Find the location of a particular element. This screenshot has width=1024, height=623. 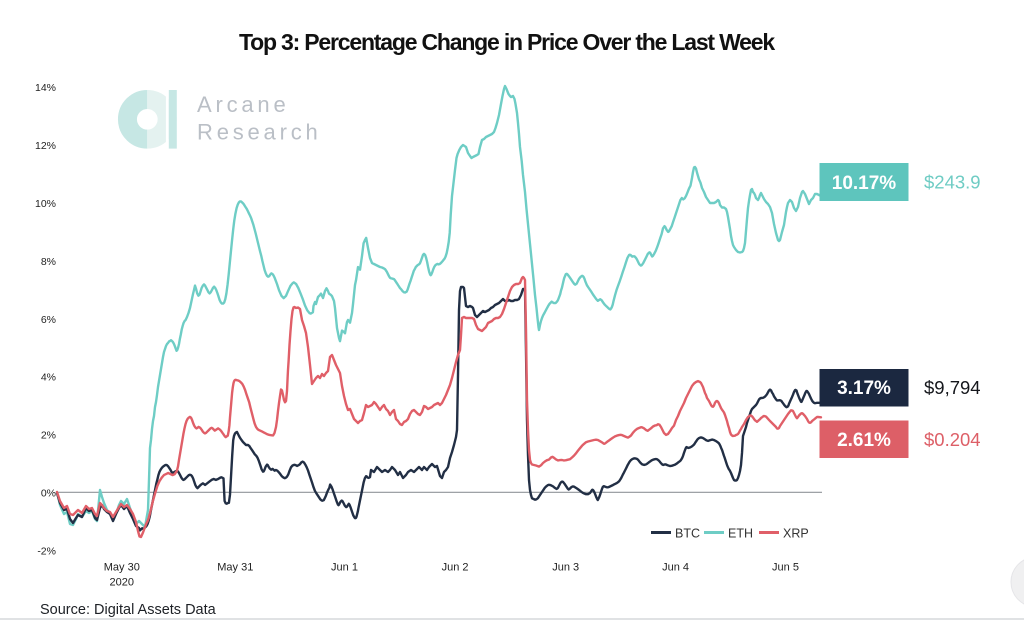

svg-text: 2020 is located at coordinates (122, 582).